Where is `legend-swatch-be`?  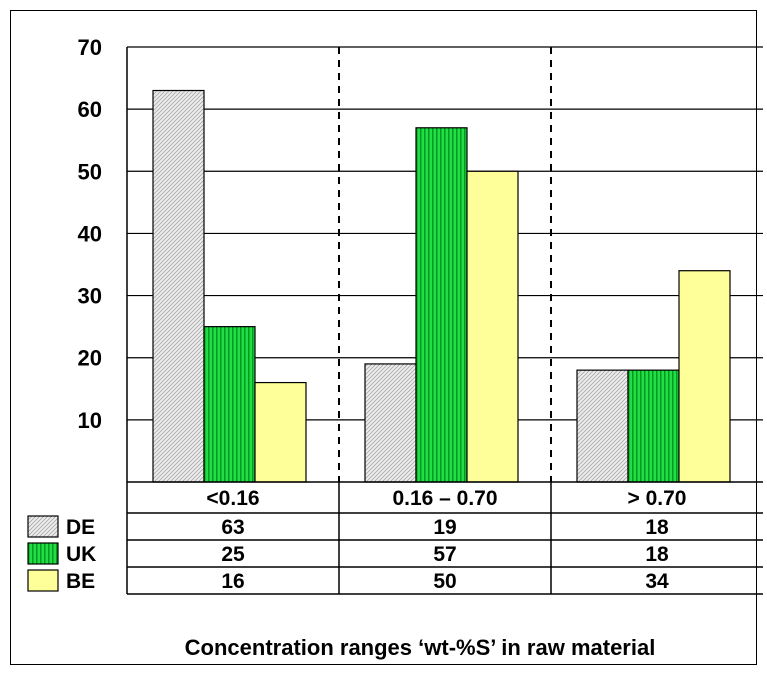
legend-swatch-be is located at coordinates (43, 580).